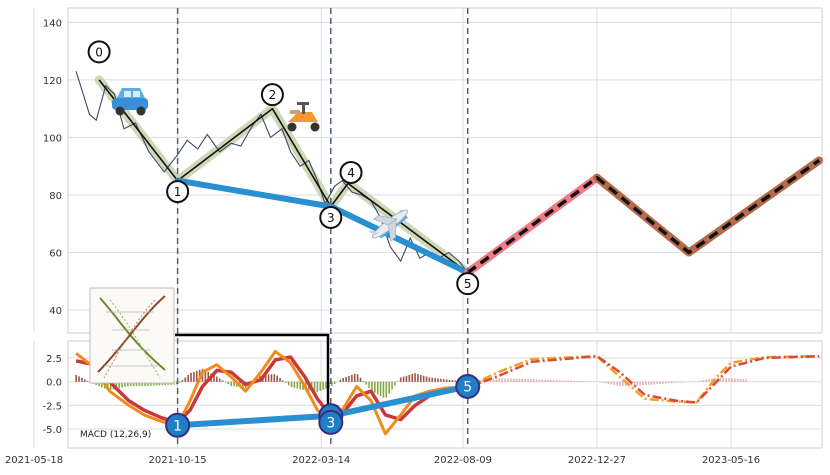 The height and width of the screenshot is (475, 830). What do you see at coordinates (55, 253) in the screenshot?
I see `price-y-tick-label: 60` at bounding box center [55, 253].